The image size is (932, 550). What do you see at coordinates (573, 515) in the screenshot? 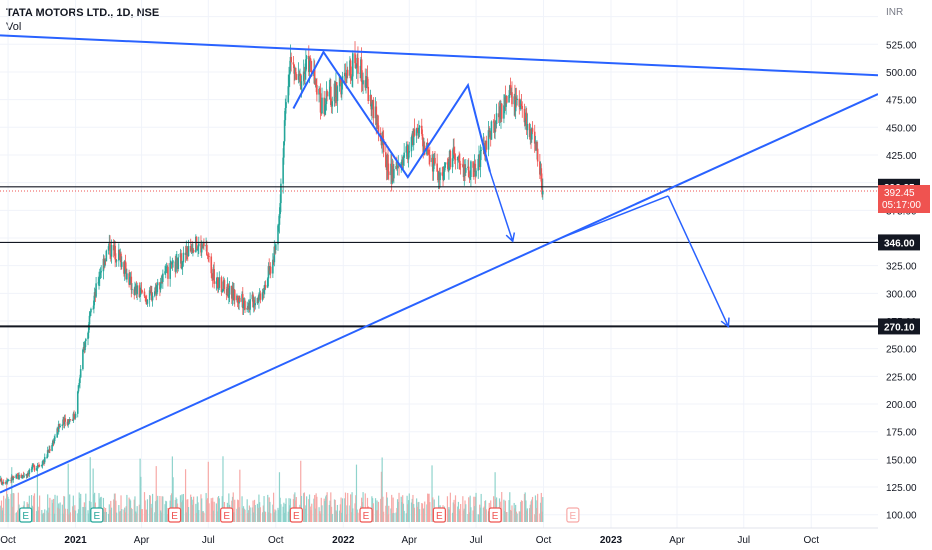
I see `earnings-marker-box` at bounding box center [573, 515].